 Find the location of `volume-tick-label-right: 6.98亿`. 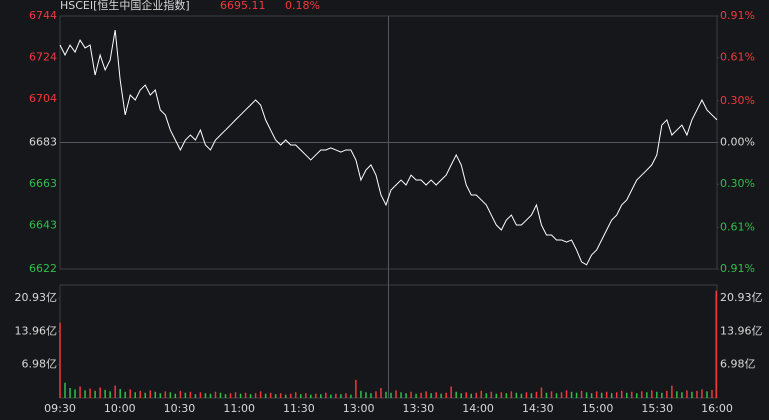

volume-tick-label-right: 6.98亿 is located at coordinates (738, 364).